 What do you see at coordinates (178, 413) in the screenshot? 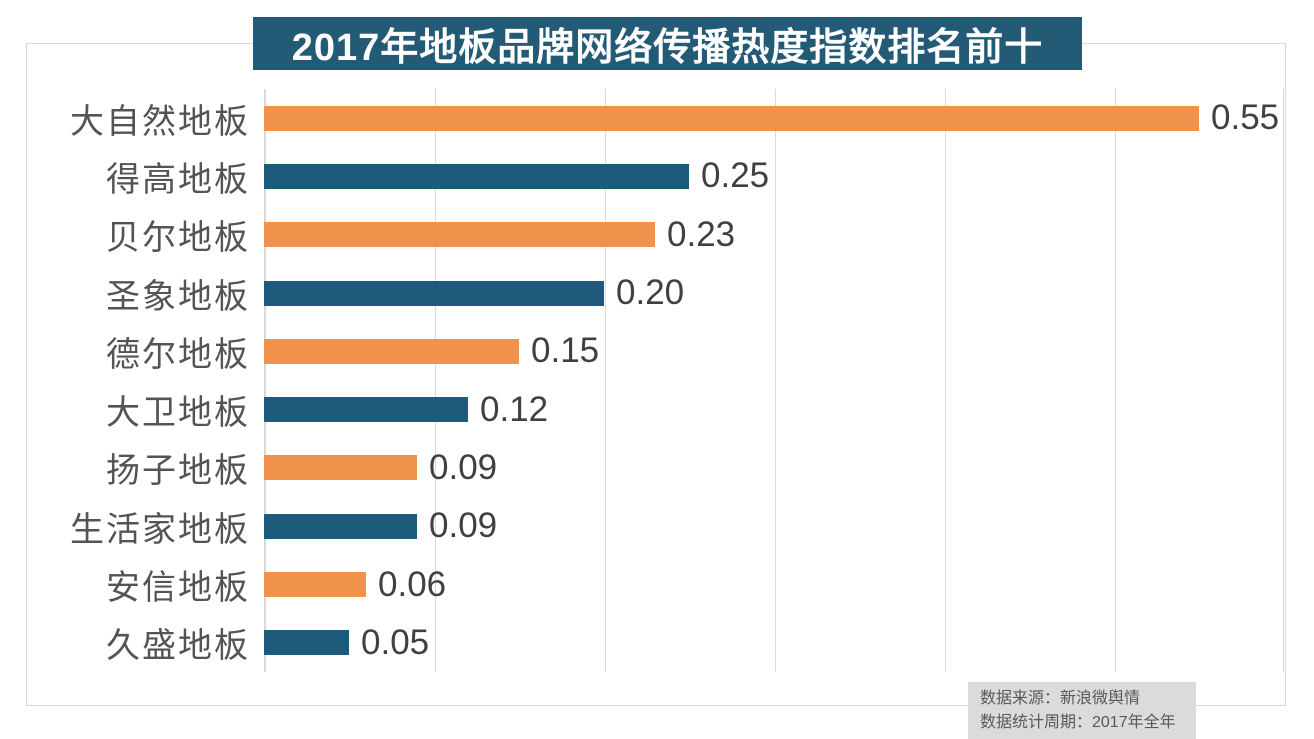
I see `category-label: 大卫地板` at bounding box center [178, 413].